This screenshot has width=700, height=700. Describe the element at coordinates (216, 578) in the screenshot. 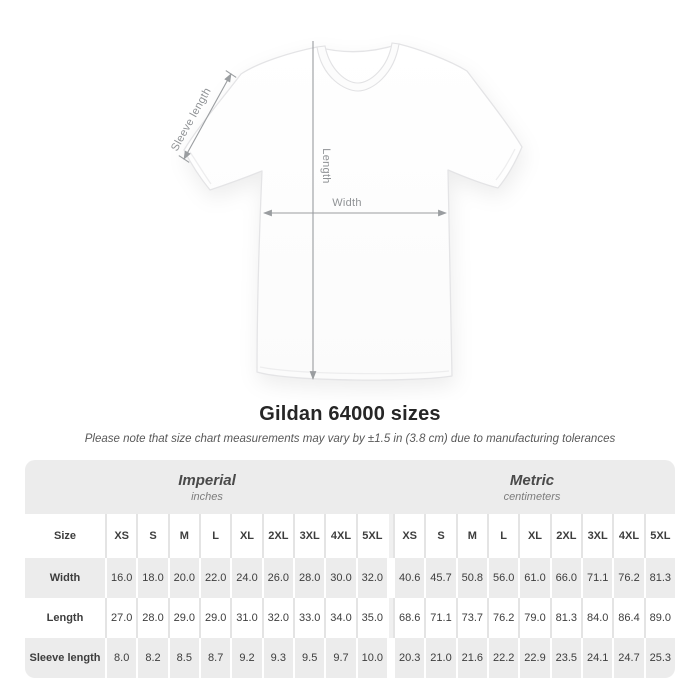

I see `value-cell-imperial: 22.0` at that location.